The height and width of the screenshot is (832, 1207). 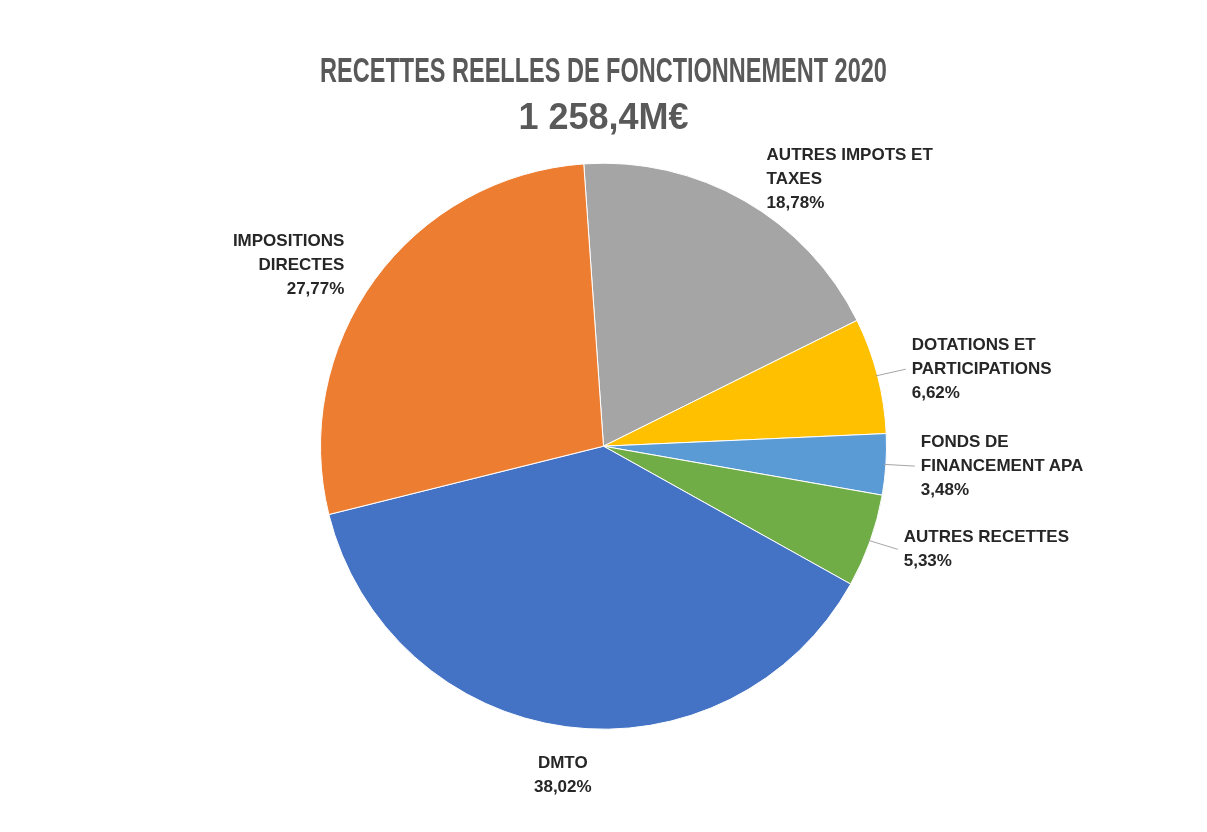 I want to click on chart-title: RECETTES REELLES DE FONCTIONNEMENT 2020, so click(x=603, y=68).